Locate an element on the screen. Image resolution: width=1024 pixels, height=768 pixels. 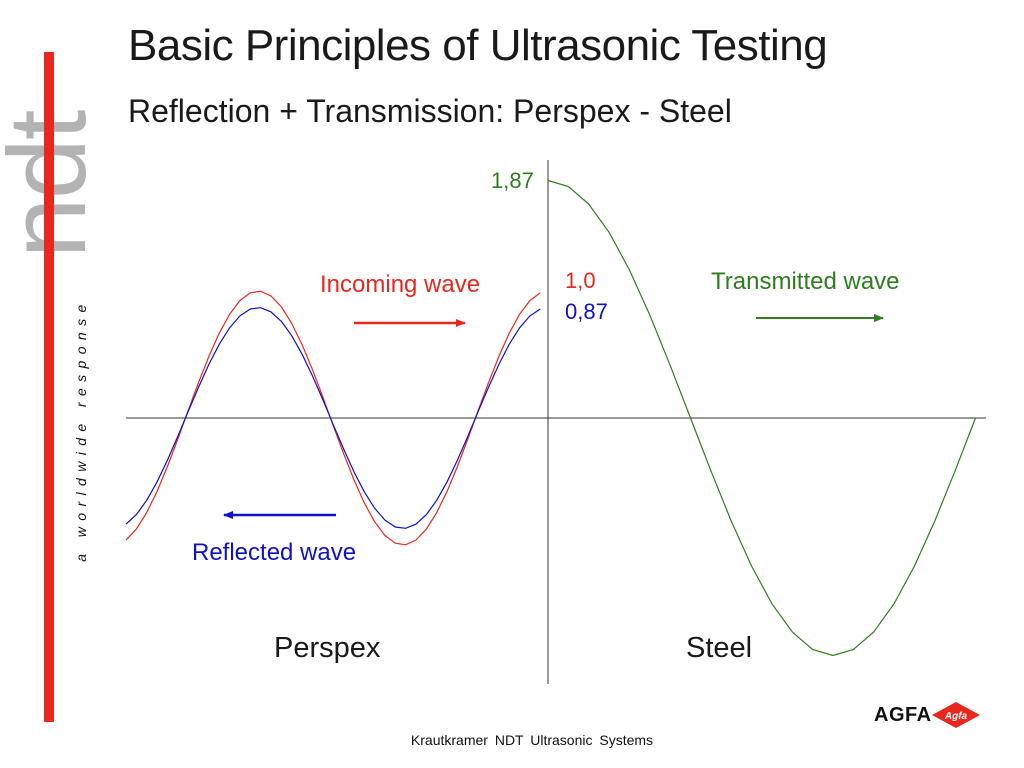
incoming-wave-label: Incoming wave is located at coordinates (400, 284).